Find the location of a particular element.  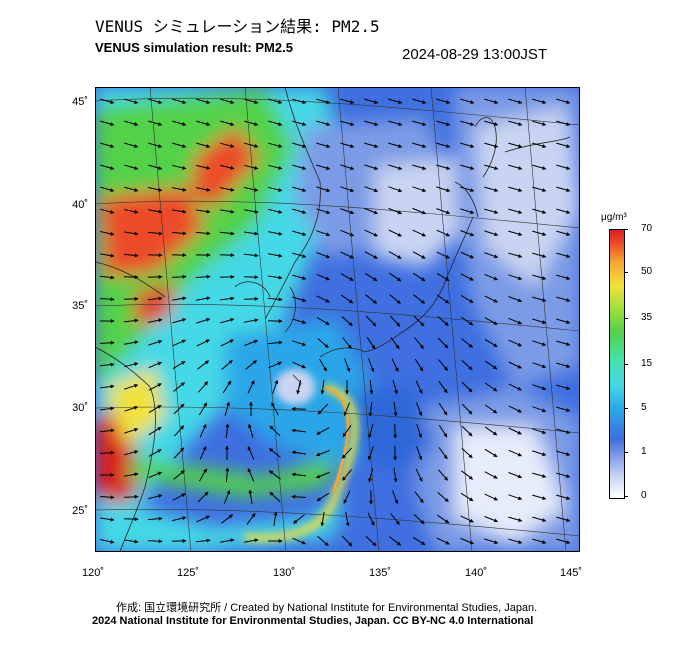

colorbar-label-0: 0 is located at coordinates (644, 495).